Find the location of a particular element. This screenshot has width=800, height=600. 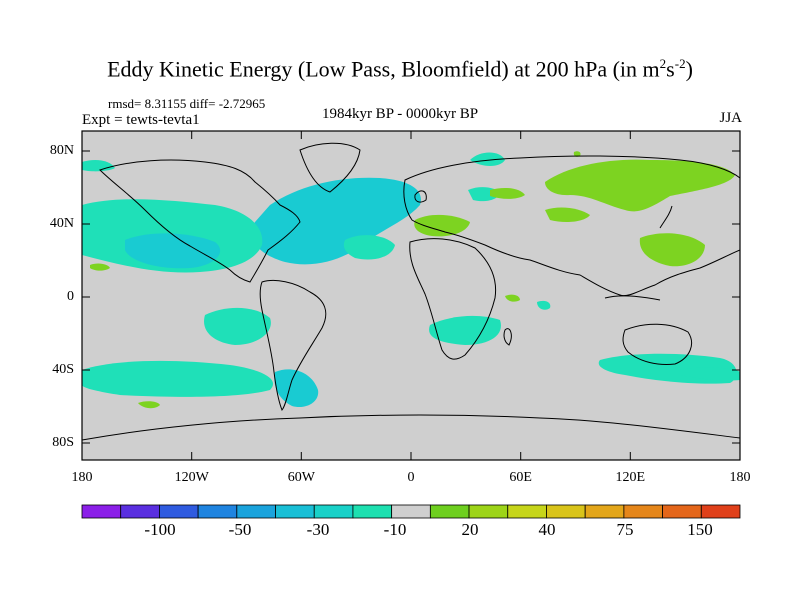

africa-coast is located at coordinates (453, 299).